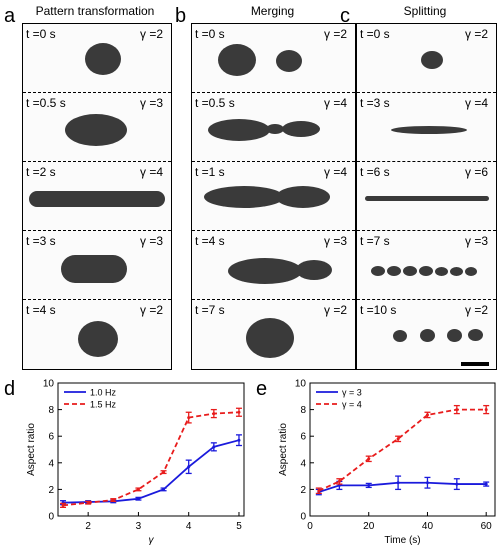  I want to click on time-label: t =0.5 s, so click(215, 103).